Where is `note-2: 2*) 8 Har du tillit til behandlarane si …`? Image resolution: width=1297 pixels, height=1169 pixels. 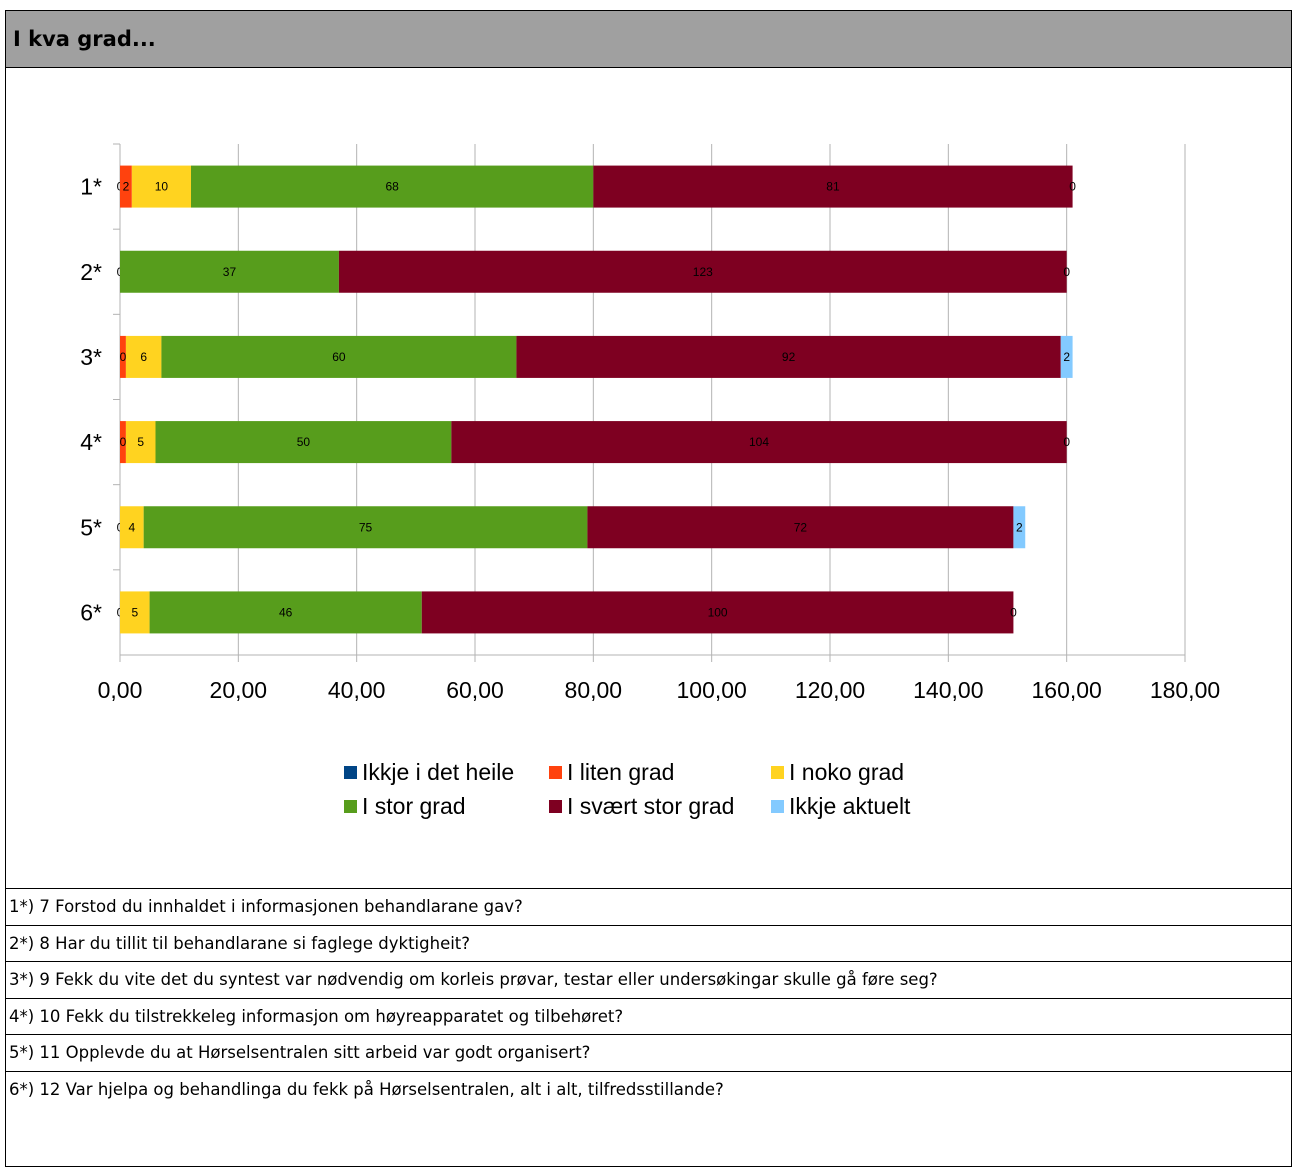
note-2: 2*) 8 Har du tillit til behandlarane si … is located at coordinates (648, 943).